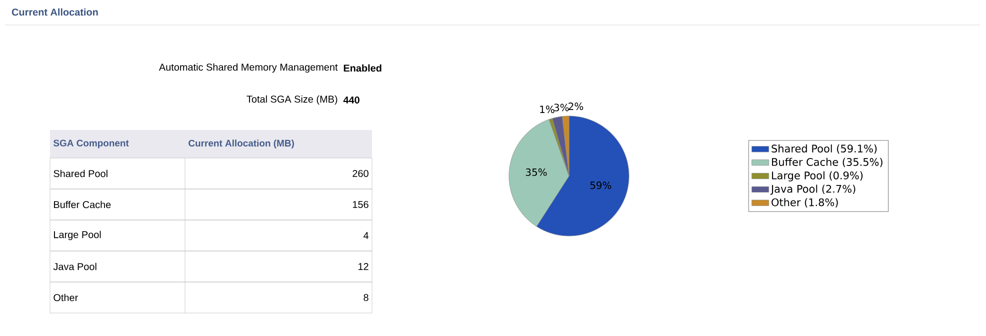  I want to click on text: Automatic Shared Memory Management, so click(248, 68).